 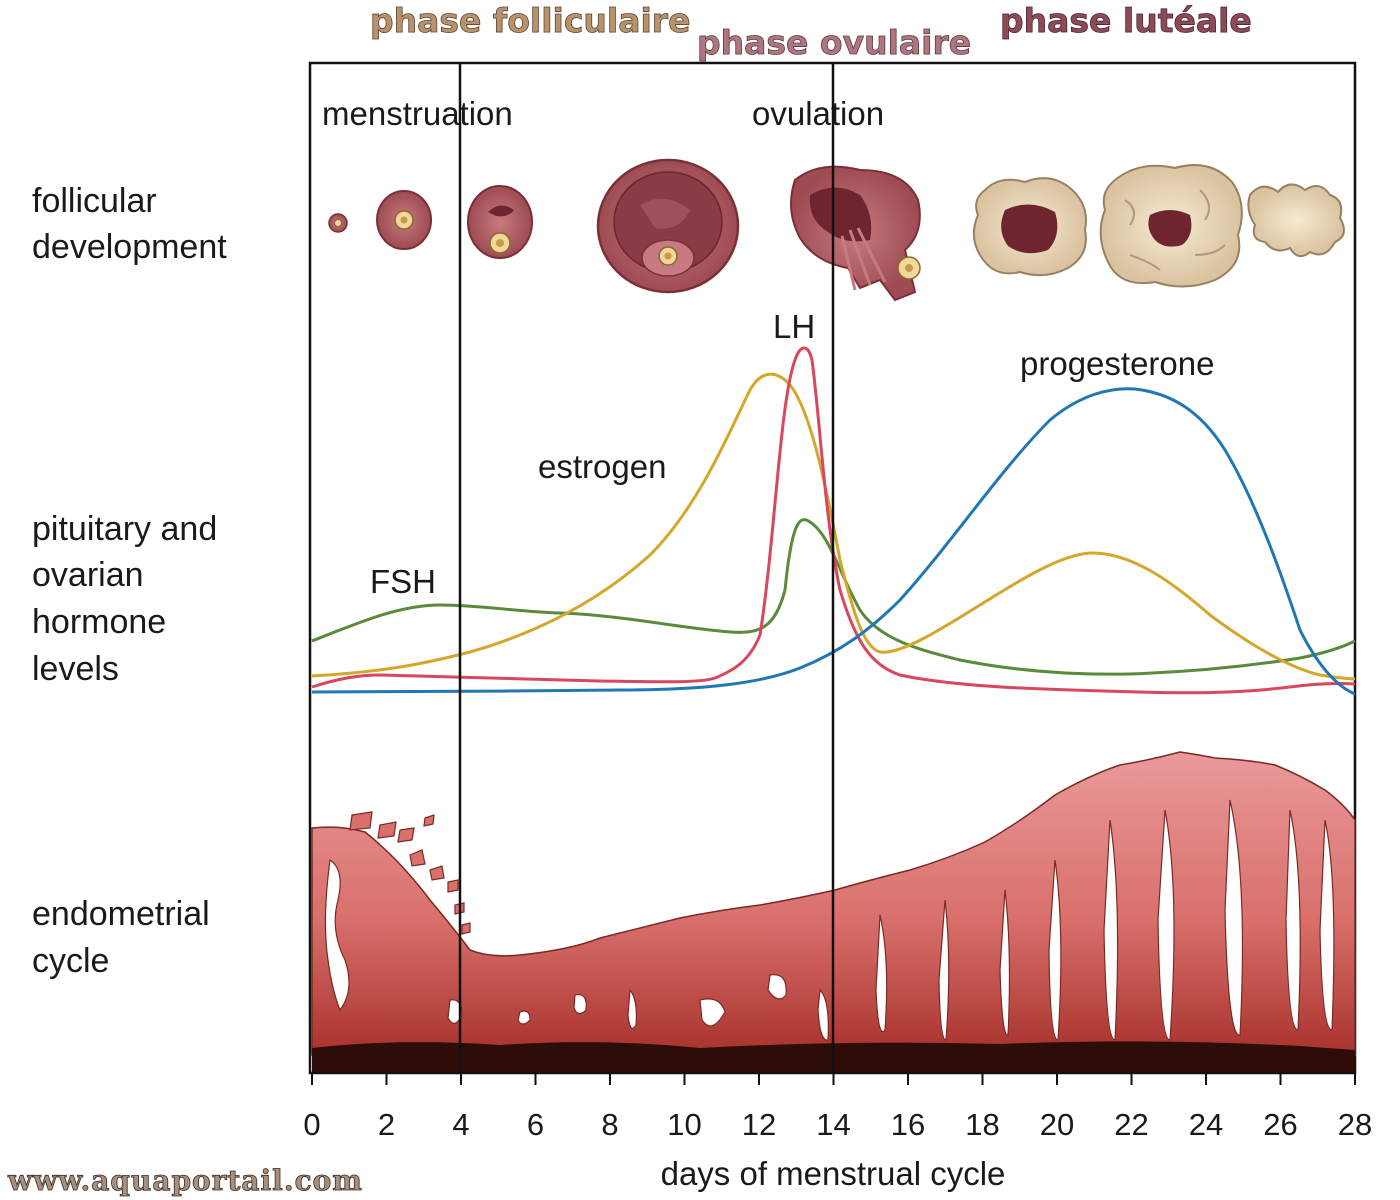 I want to click on x-tick-label: 14, so click(x=833, y=1124).